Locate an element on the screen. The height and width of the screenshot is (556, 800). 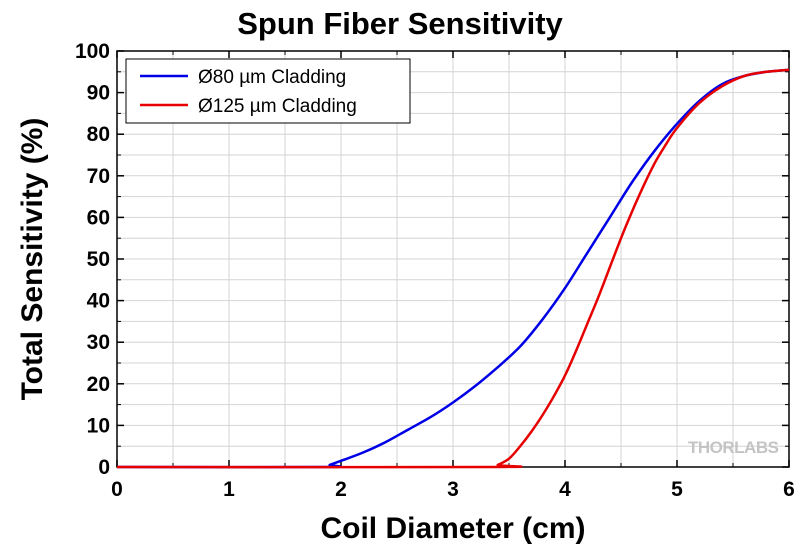
y-tick-label: 10 is located at coordinates (98, 425).